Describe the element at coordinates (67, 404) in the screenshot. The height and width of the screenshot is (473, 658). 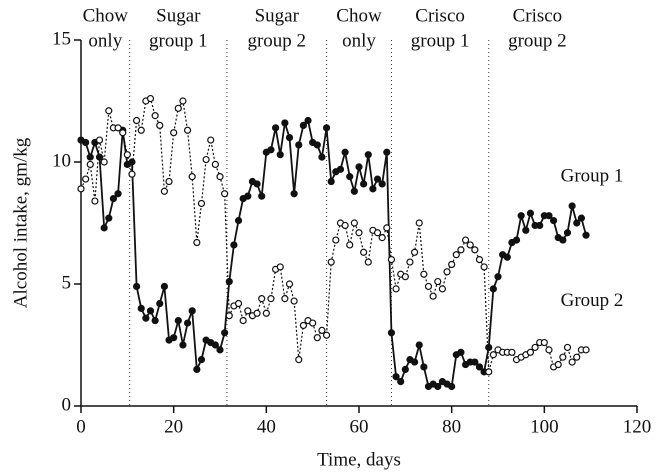
I see `y-tick-label: 0` at that location.